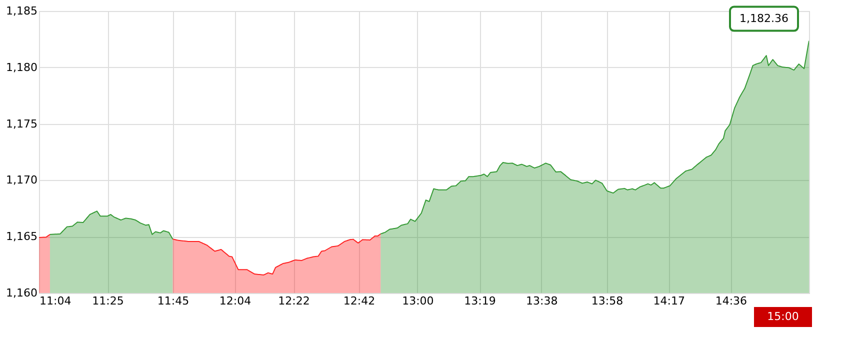 Image resolution: width=855 pixels, height=345 pixels. I want to click on y-tick-label: 1,170, so click(22, 180).